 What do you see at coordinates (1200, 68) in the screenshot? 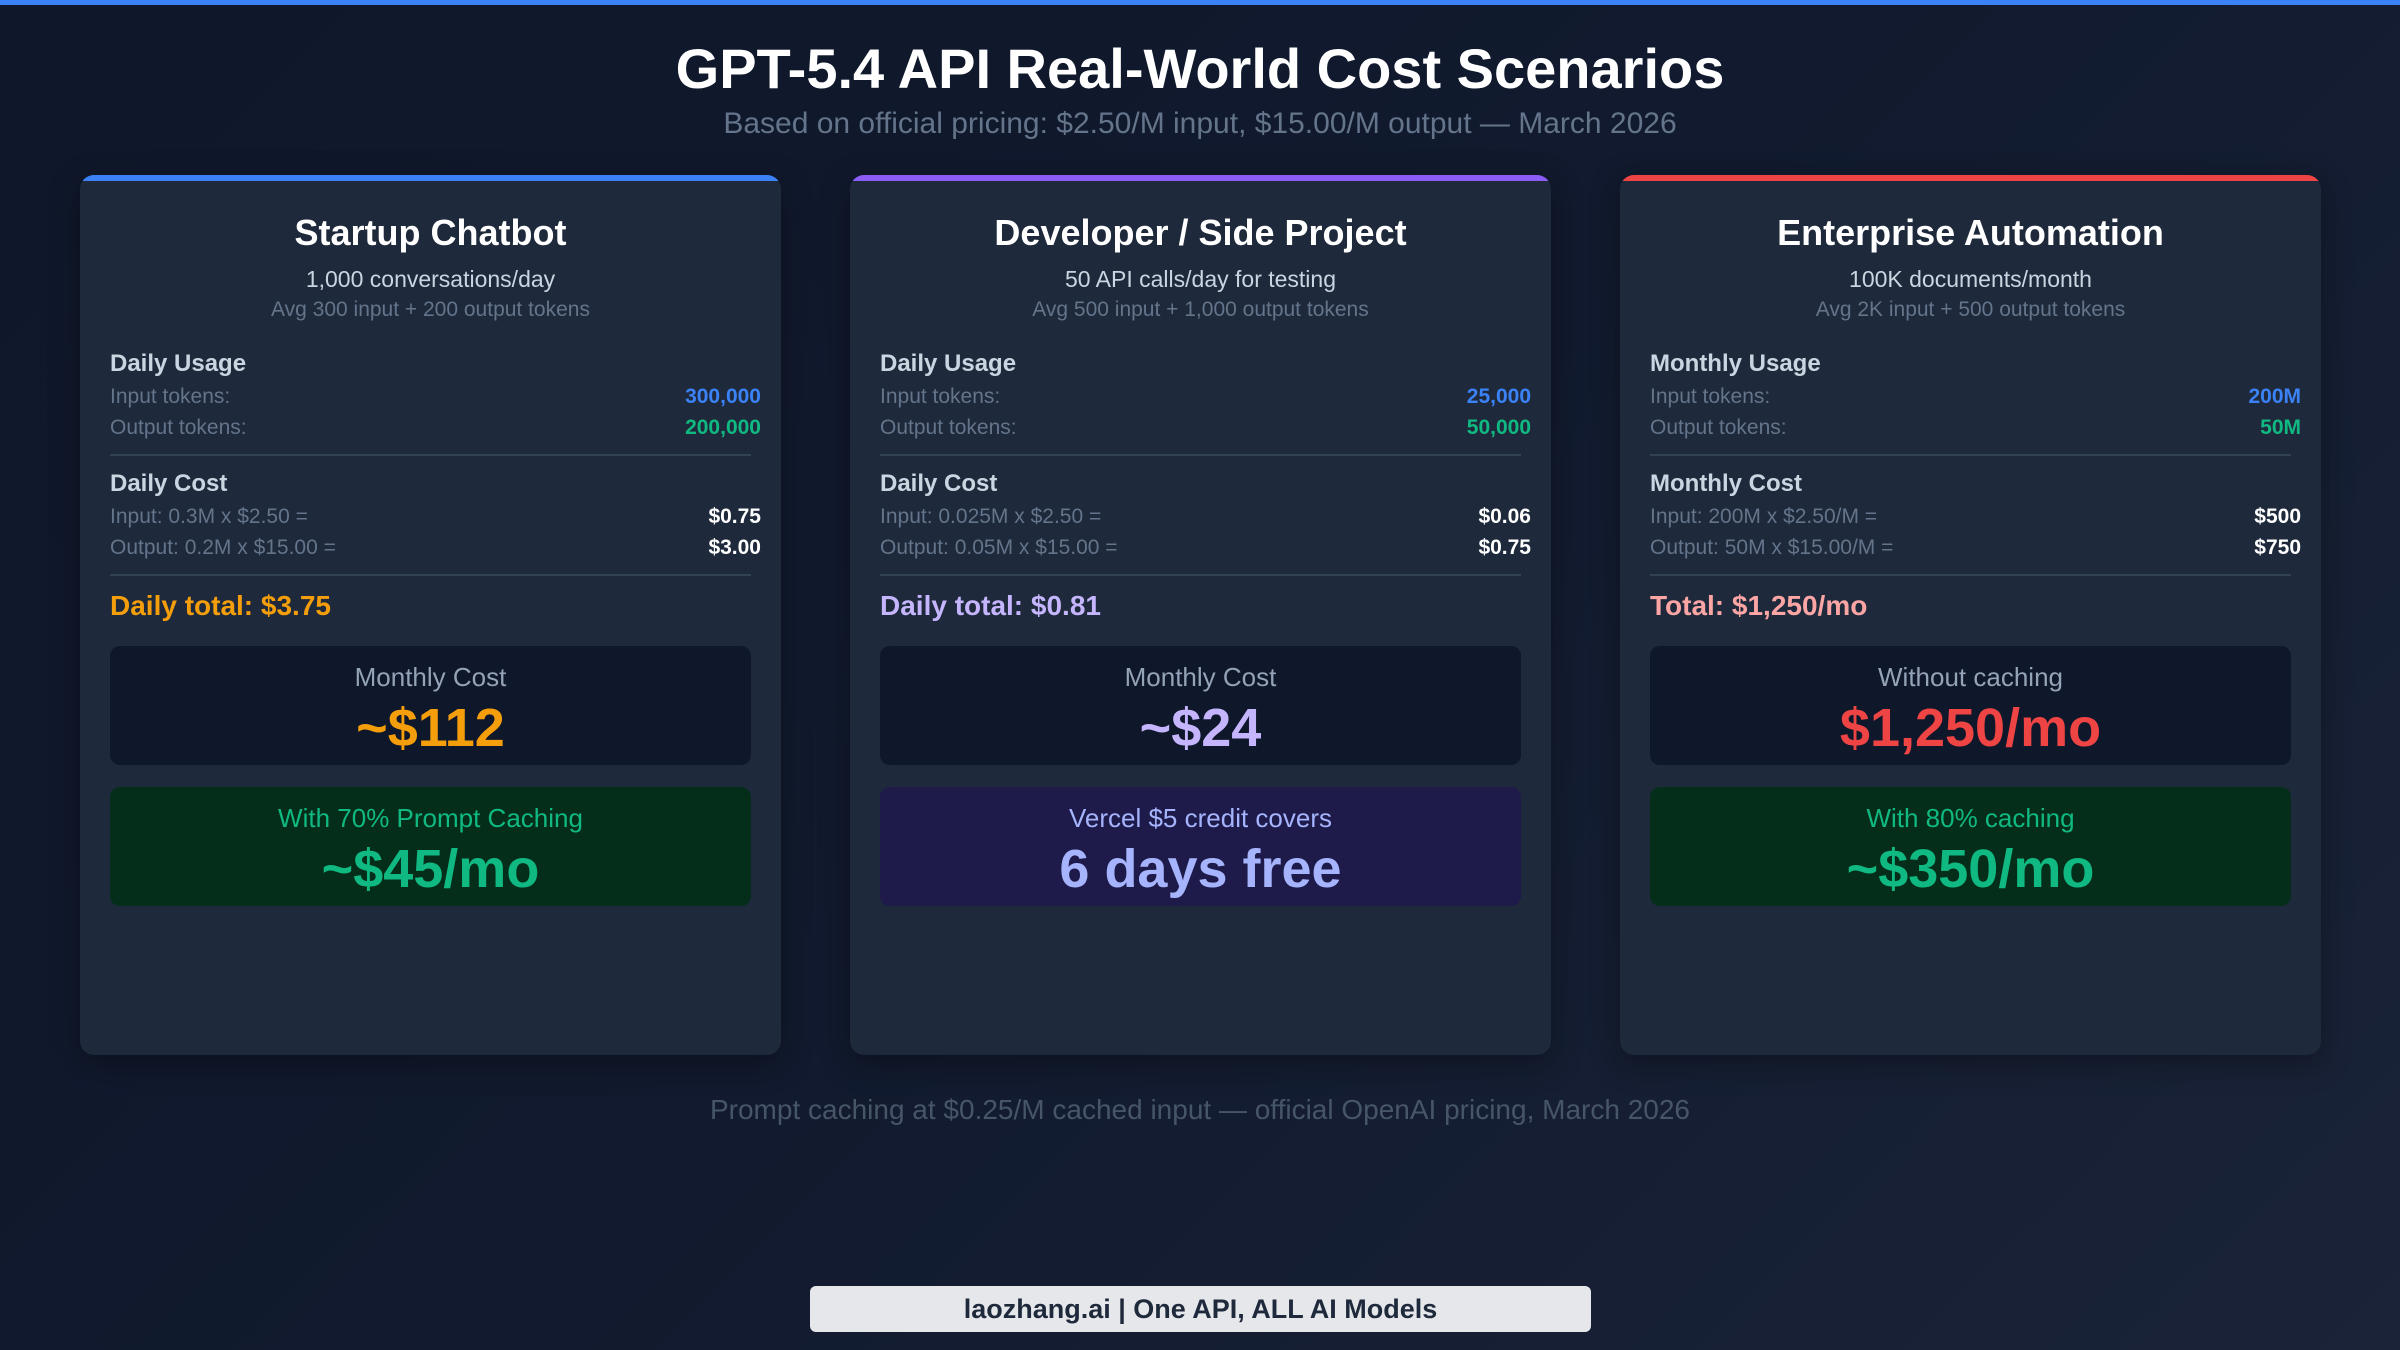
I see `page-title: GPT-5.4 API Real-World Cost Scenarios` at bounding box center [1200, 68].